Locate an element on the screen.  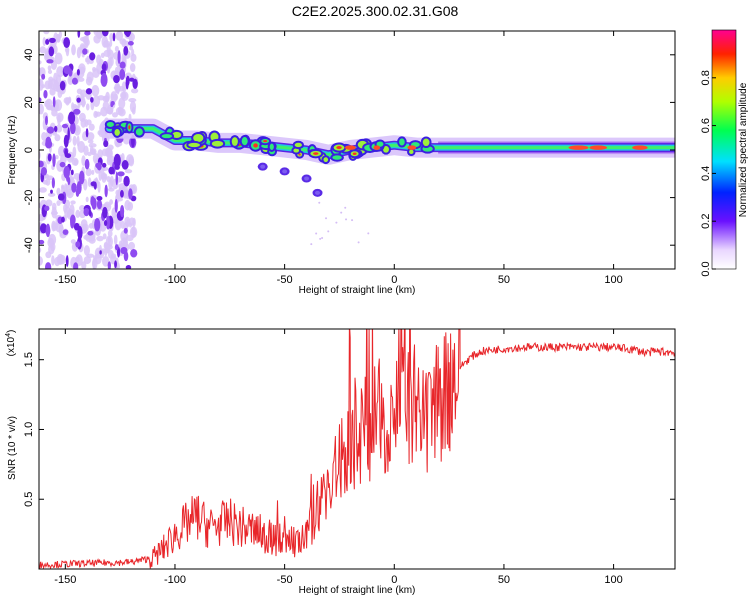
chart-title: C2E2.2025.300.02.31.G08 is located at coordinates (375, 11).